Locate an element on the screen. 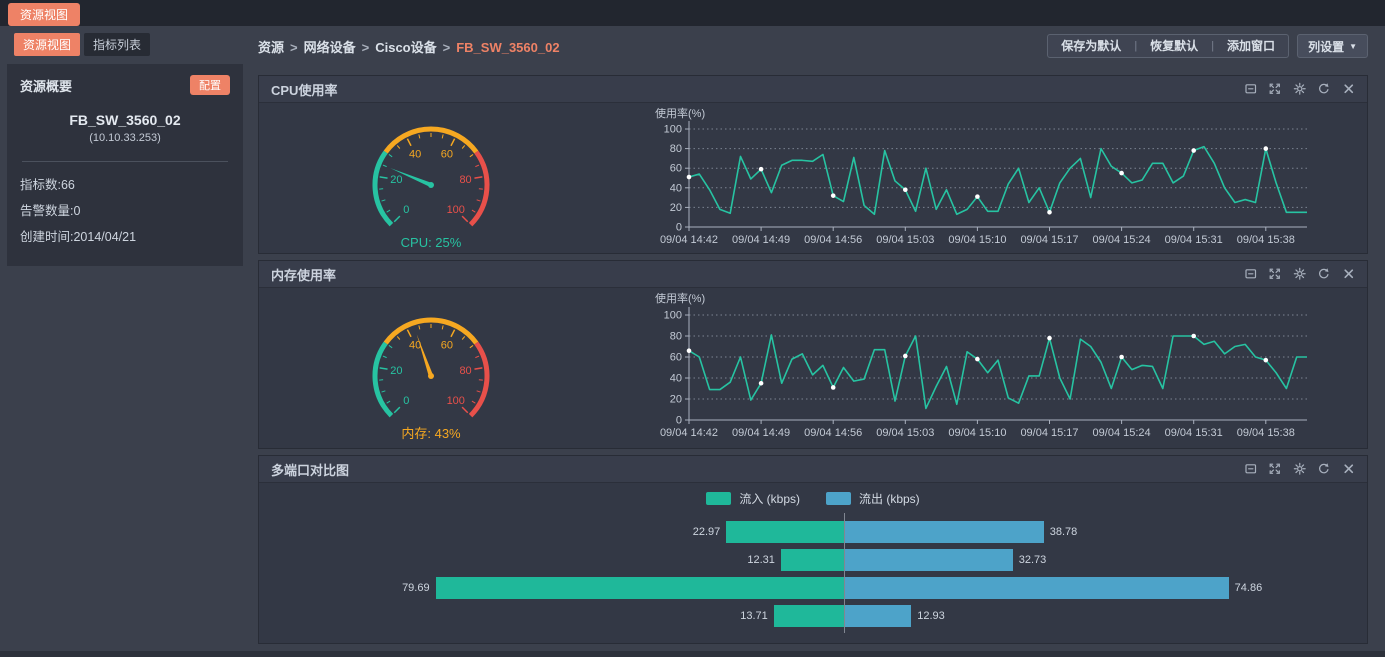 The image size is (1385, 657). svg-text: 40 is located at coordinates (676, 379).